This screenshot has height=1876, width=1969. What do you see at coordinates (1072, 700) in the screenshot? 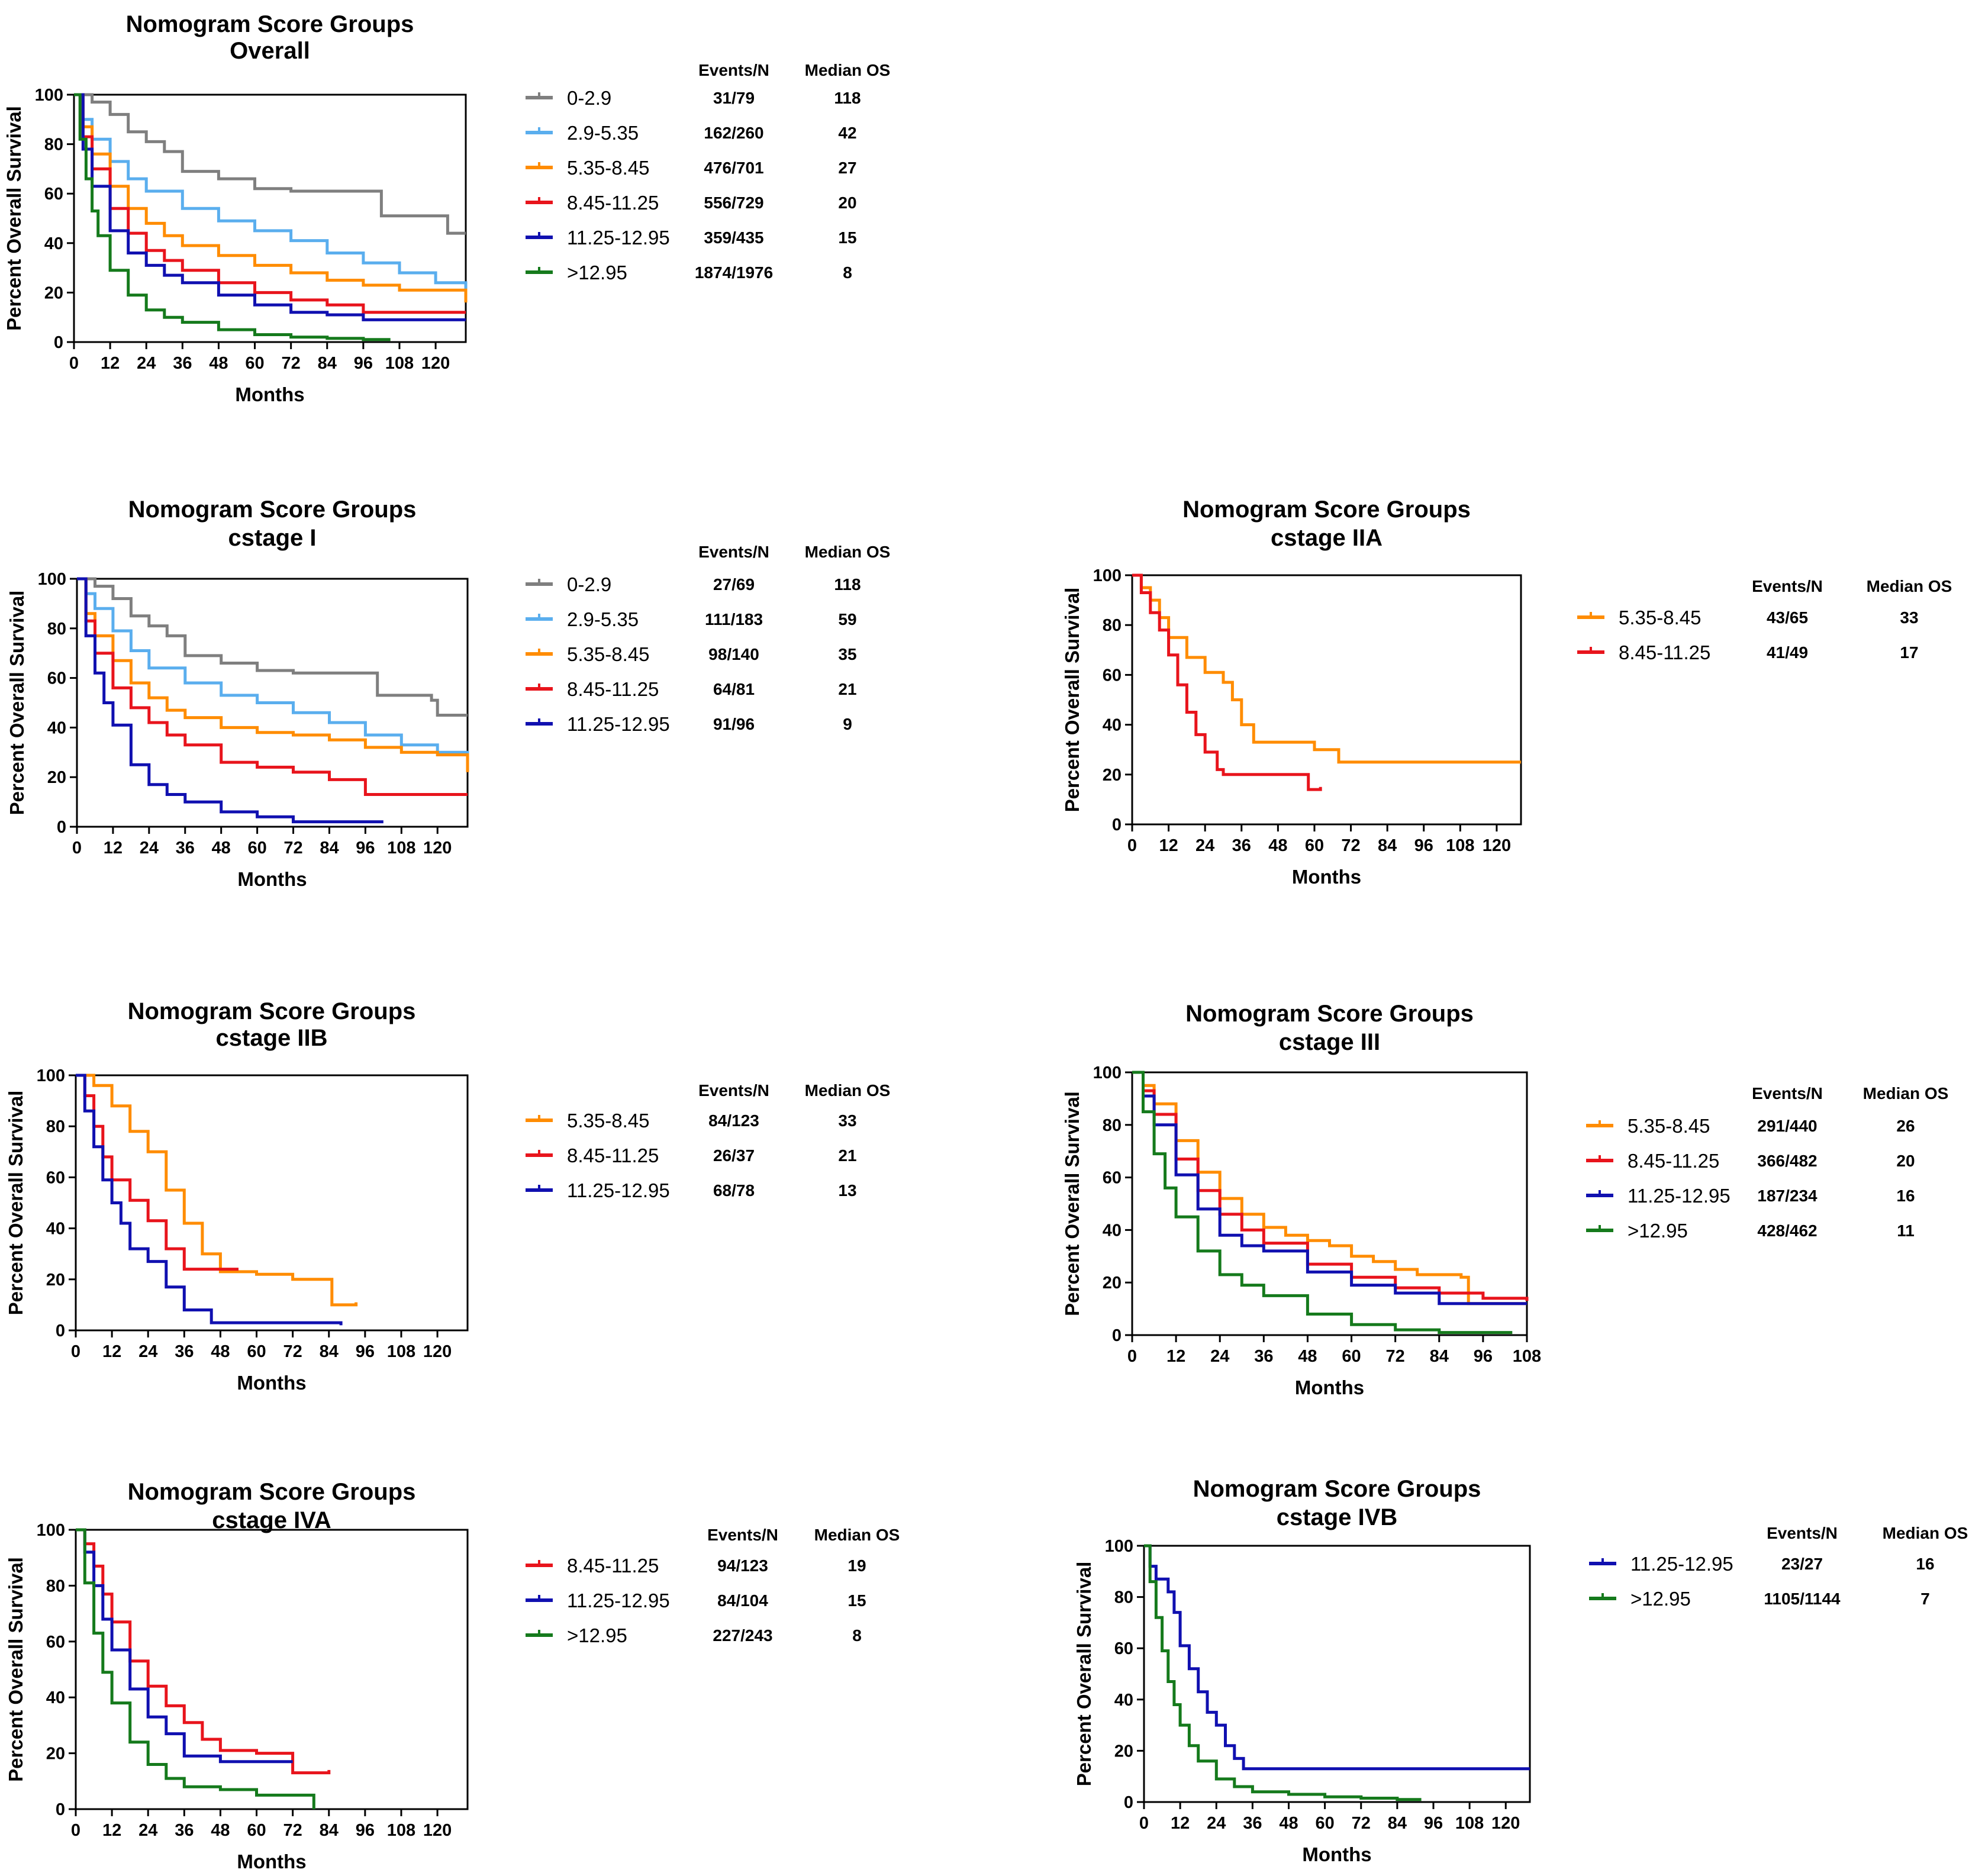
I see `y-axis-label: Percent Overall Survival` at bounding box center [1072, 700].